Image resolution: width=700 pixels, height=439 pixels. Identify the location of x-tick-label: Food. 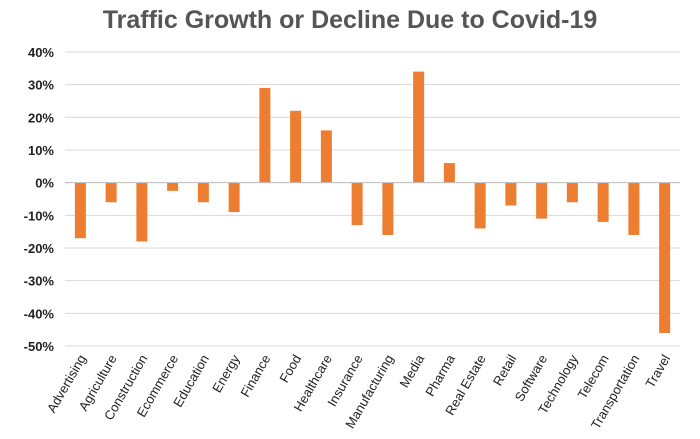
(290, 368).